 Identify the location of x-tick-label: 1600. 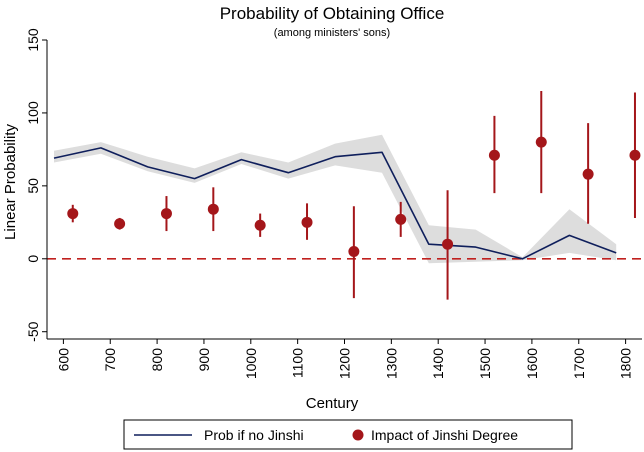
(532, 363).